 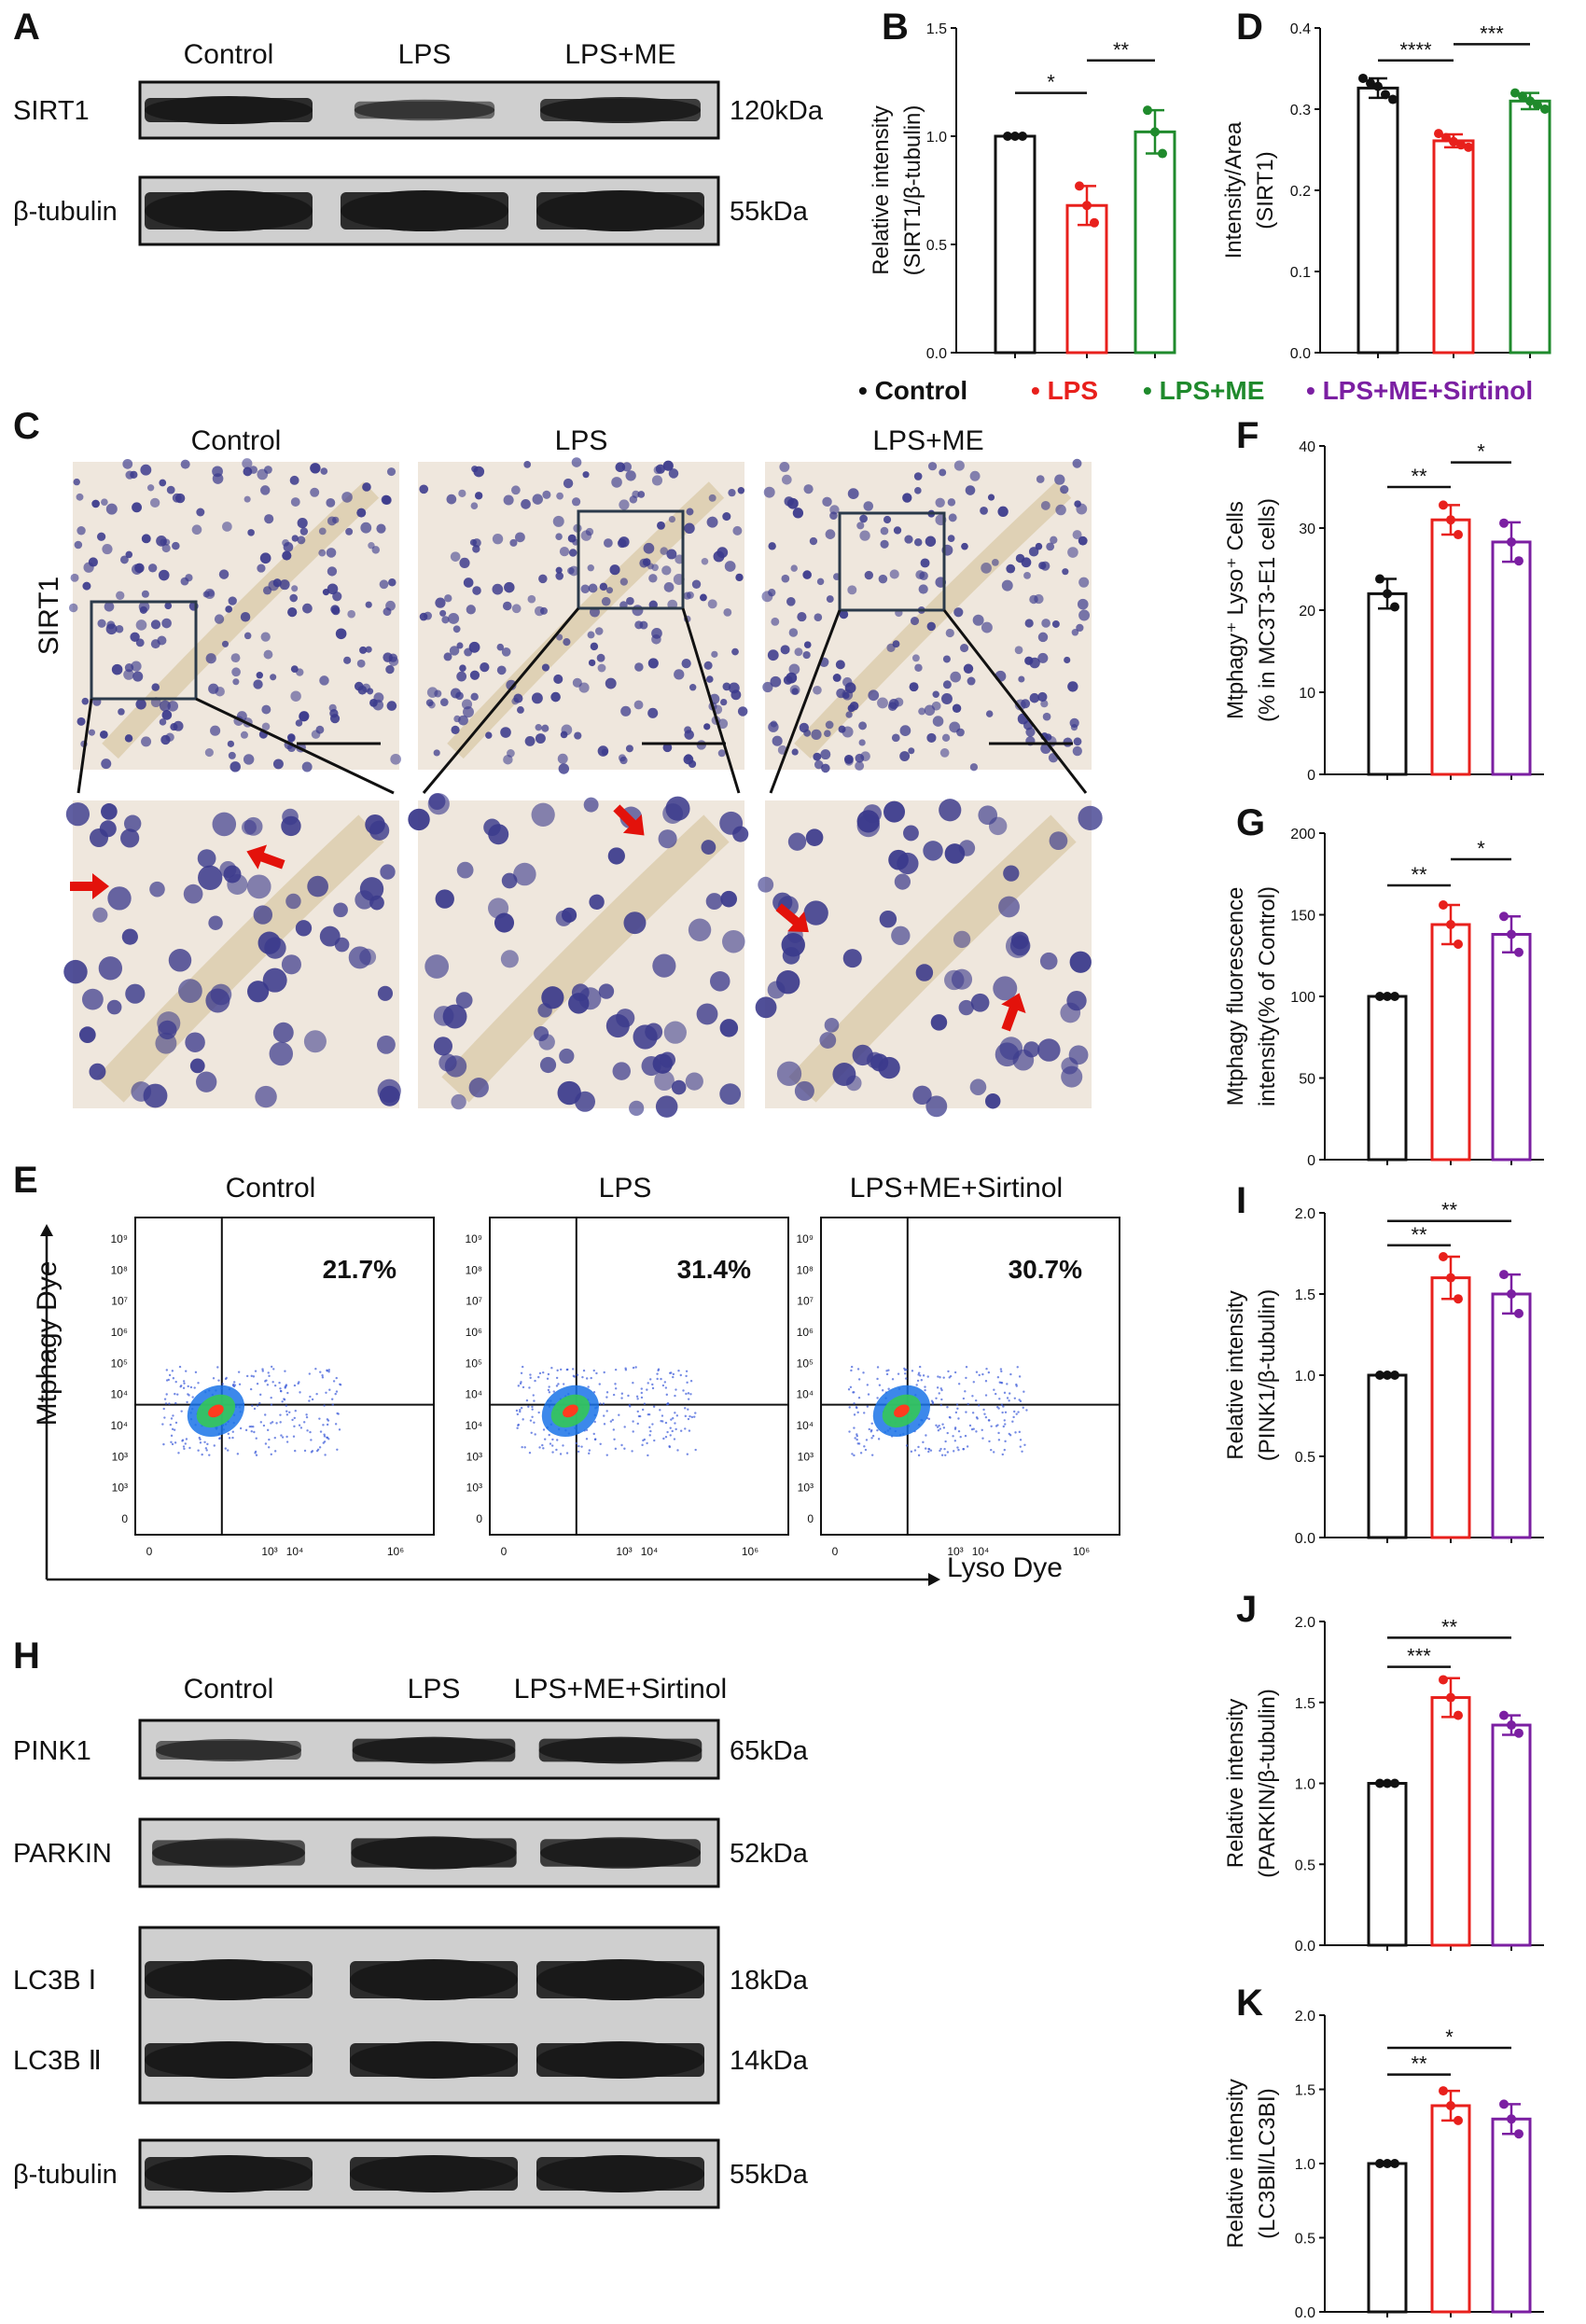 What do you see at coordinates (1121, 50) in the screenshot?
I see `significance-label: **` at bounding box center [1121, 50].